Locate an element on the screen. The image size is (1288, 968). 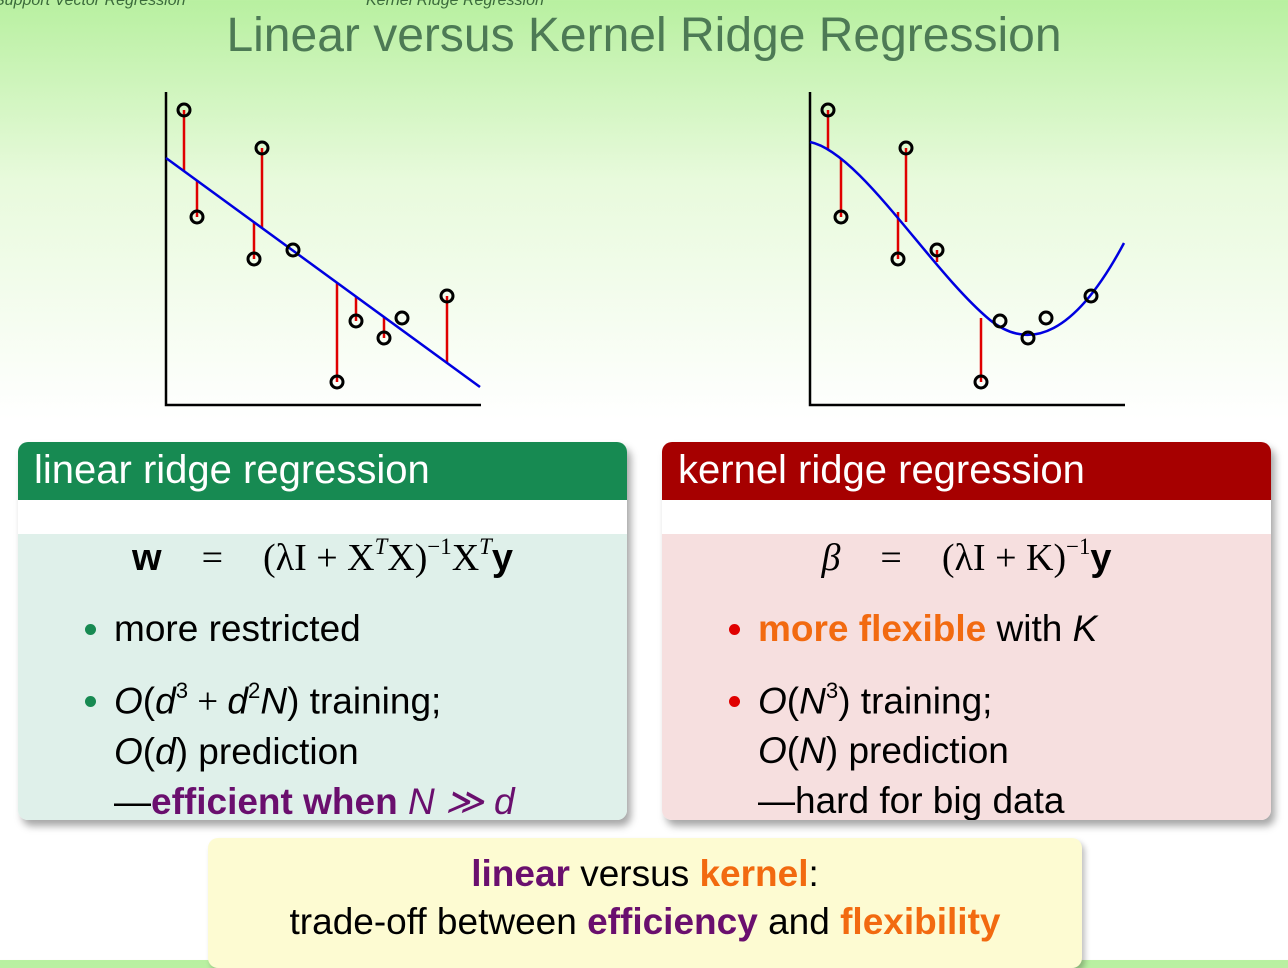
text-segment: flexibility is located at coordinates (920, 921).